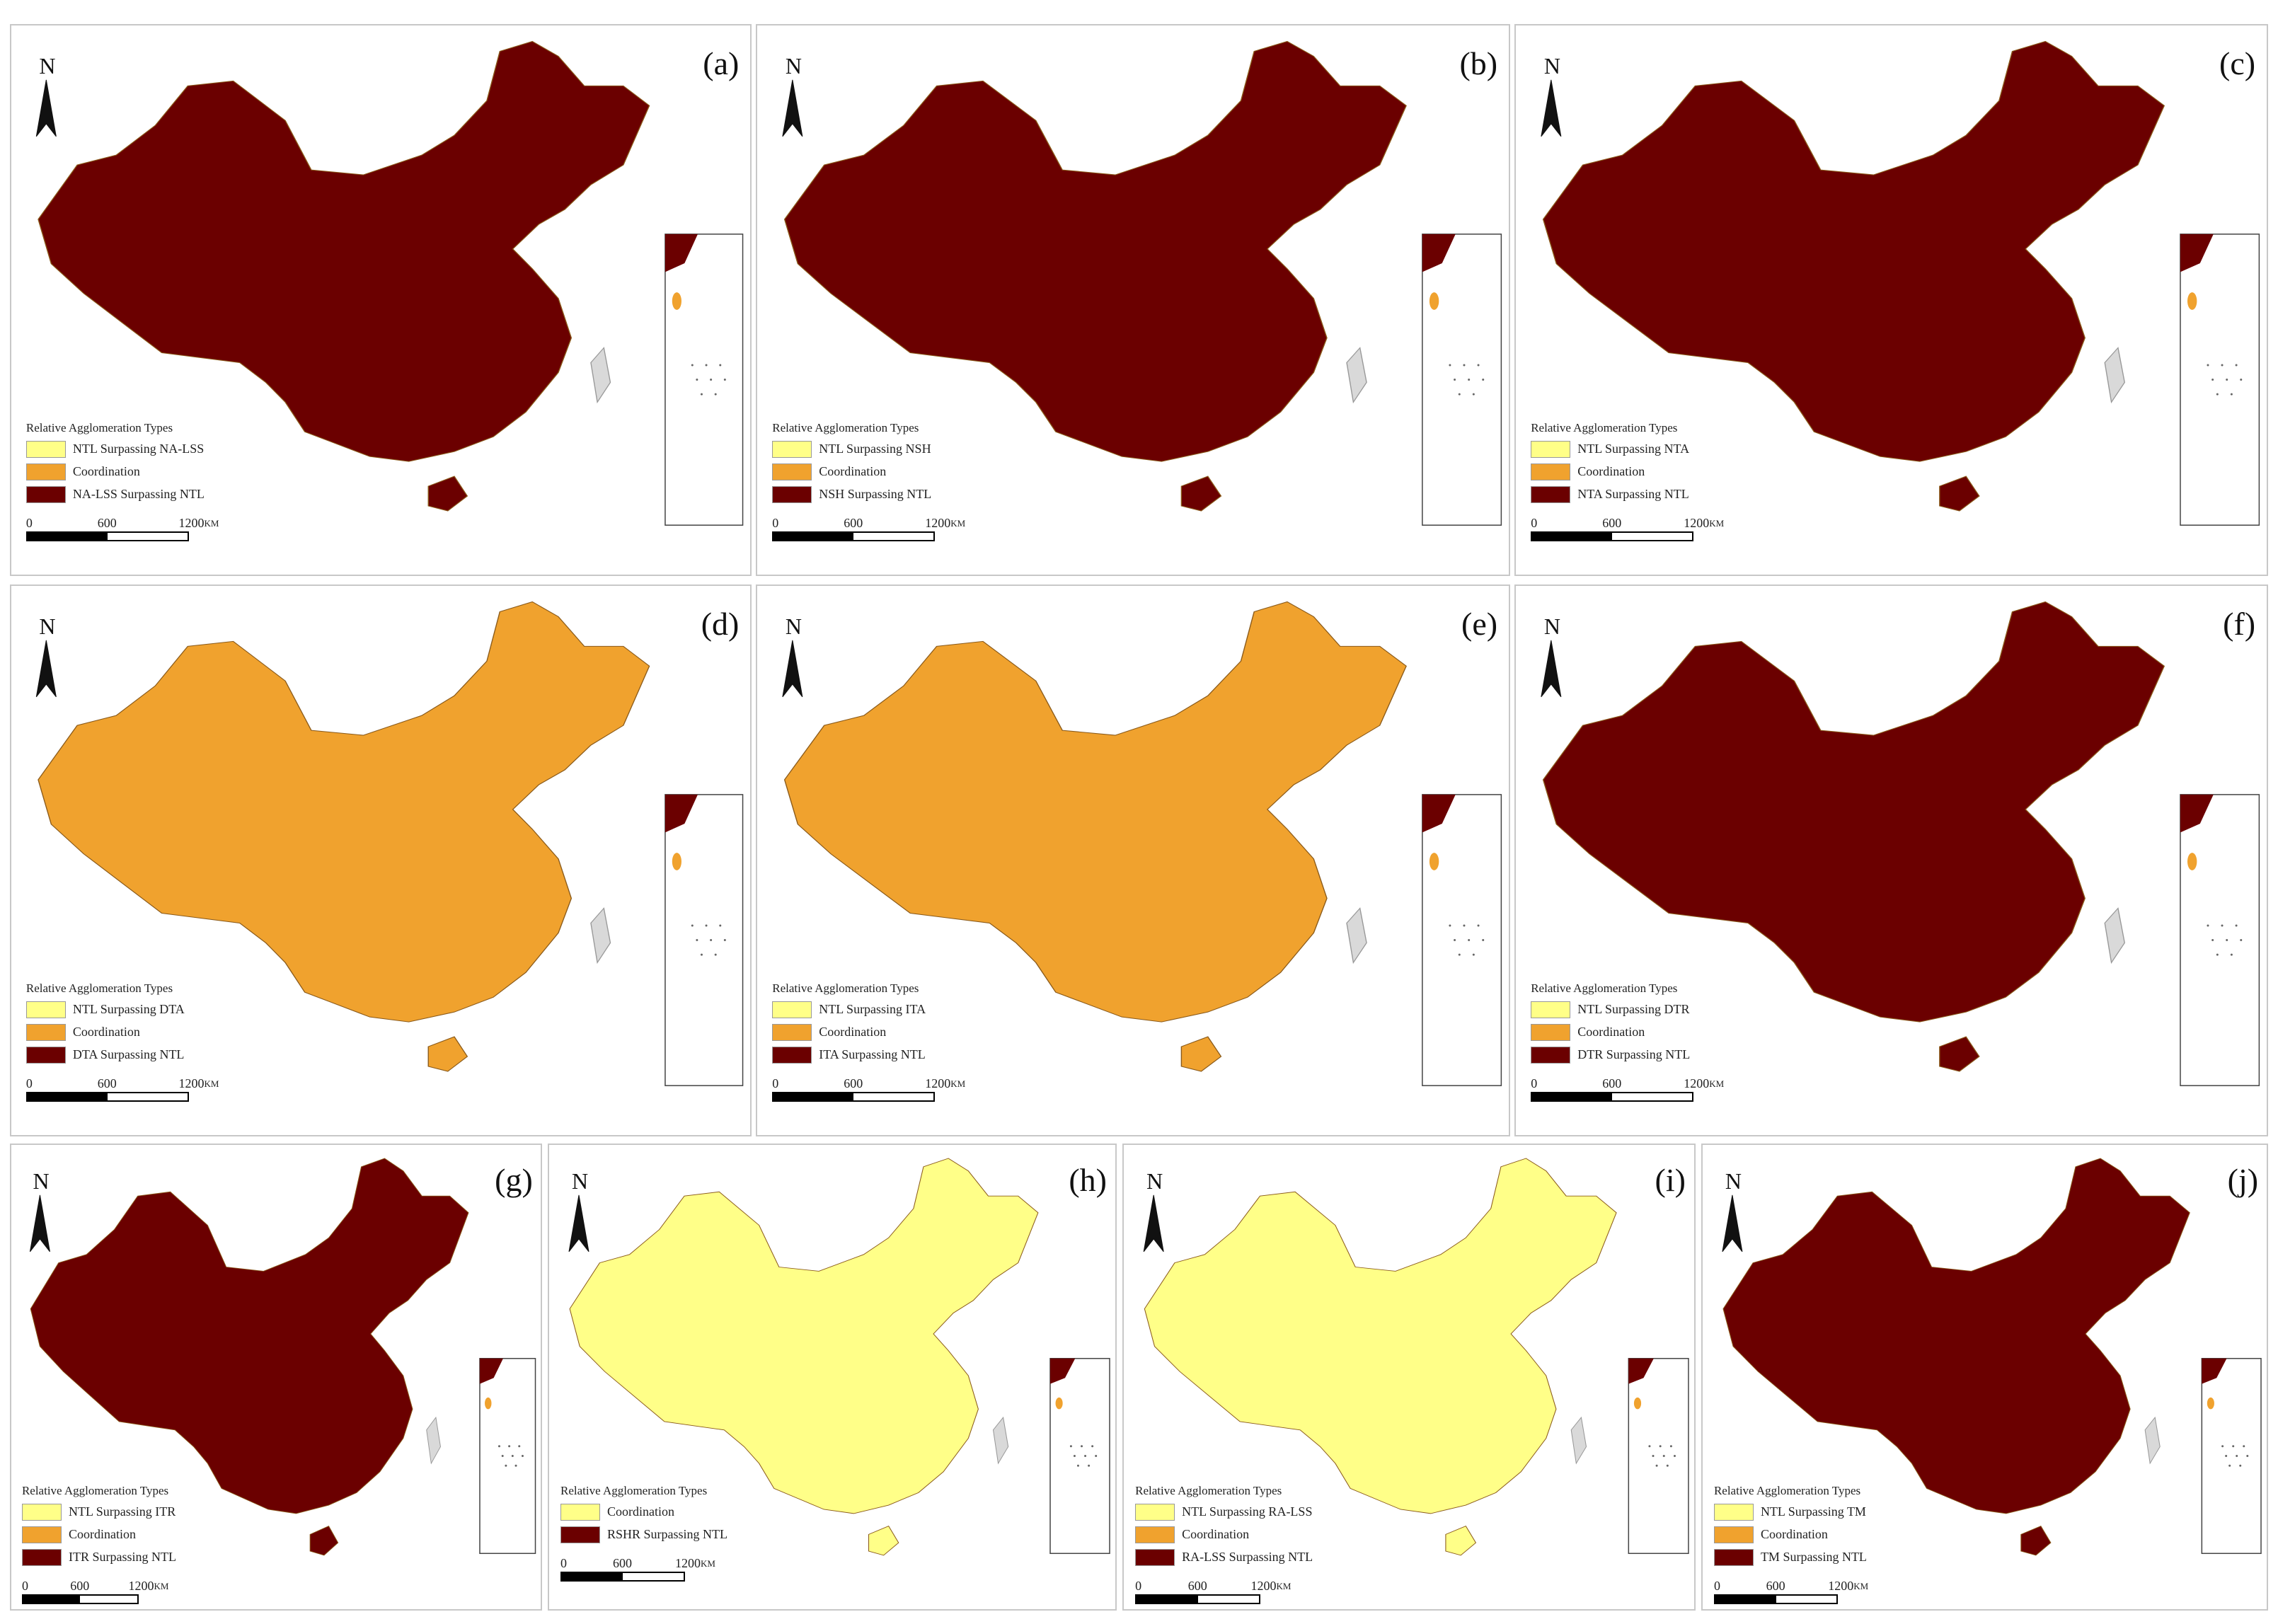 The height and width of the screenshot is (1624, 2278). I want to click on legend-item: DTR Surpassing NTL, so click(1611, 1055).